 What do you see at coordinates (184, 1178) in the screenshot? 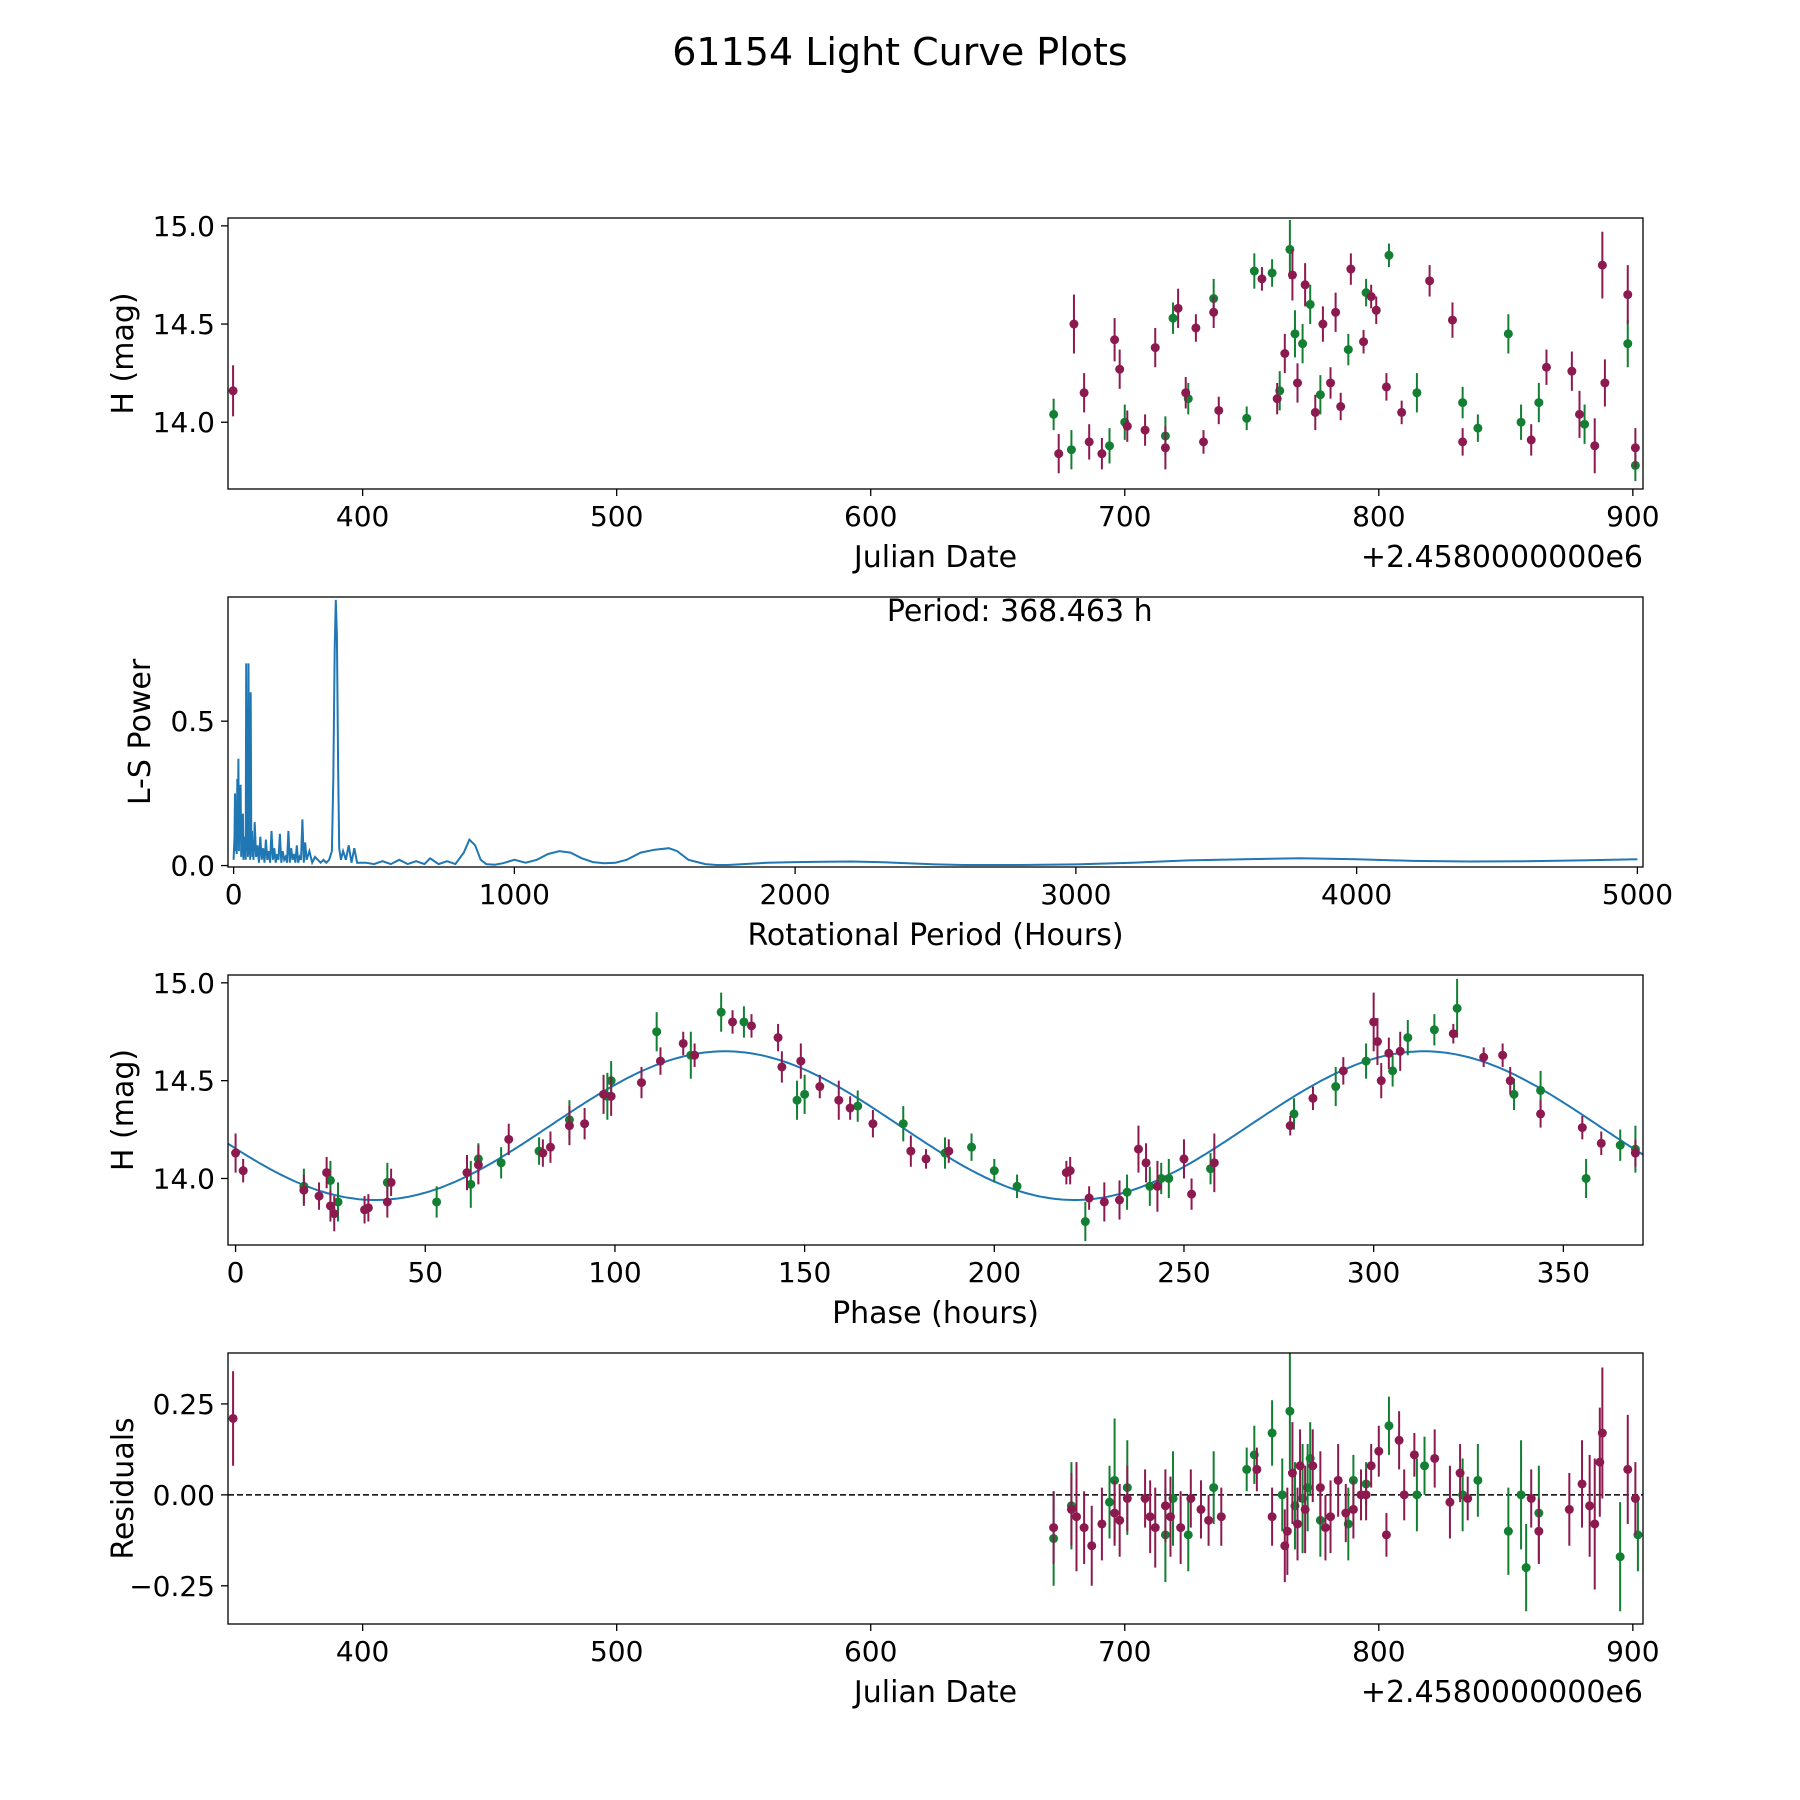
I see `phased-y-tick-label: 14.0` at bounding box center [184, 1178].